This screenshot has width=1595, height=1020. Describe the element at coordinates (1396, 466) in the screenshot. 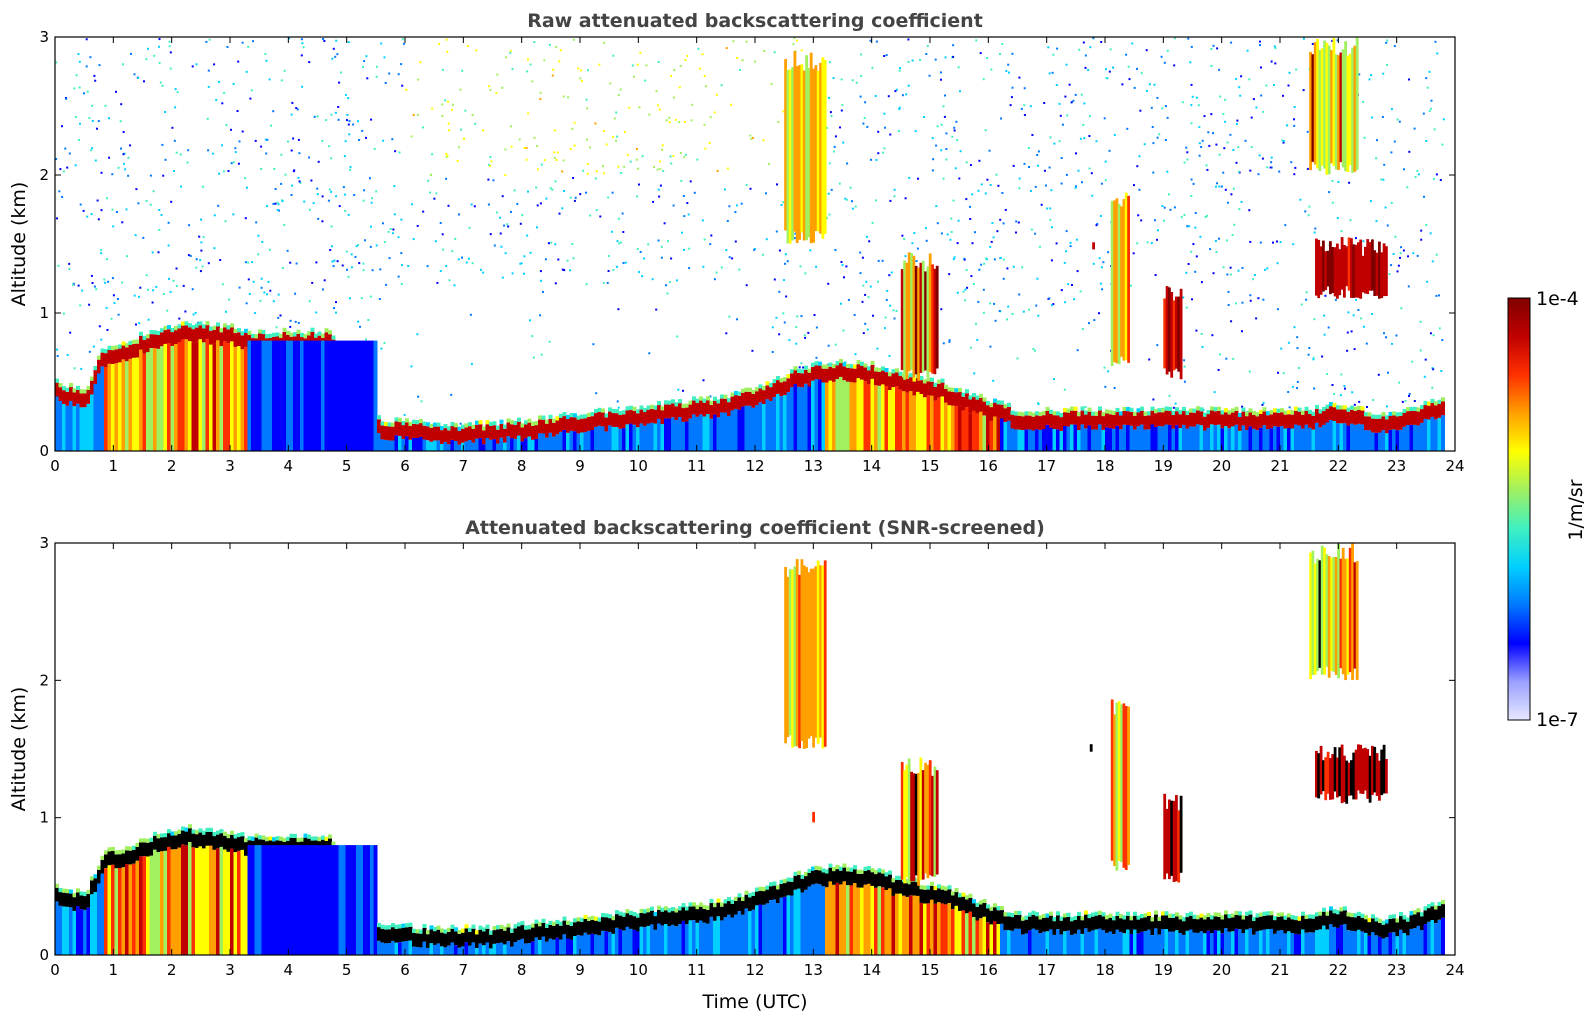

I see `x-tick-label: 23` at that location.